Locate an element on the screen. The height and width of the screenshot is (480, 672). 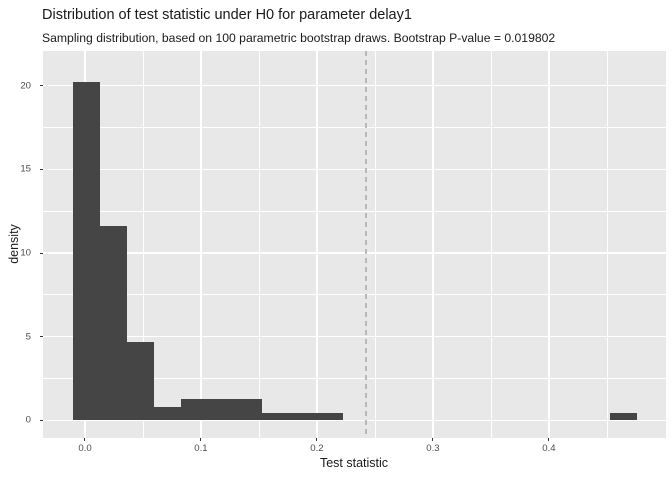
y-tick-label: 15 is located at coordinates (25, 169).